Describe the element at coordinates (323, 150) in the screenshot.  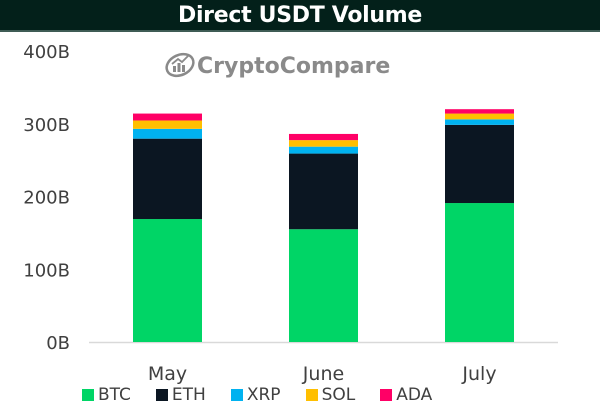
I see `bar-segment-xrp-june` at that location.